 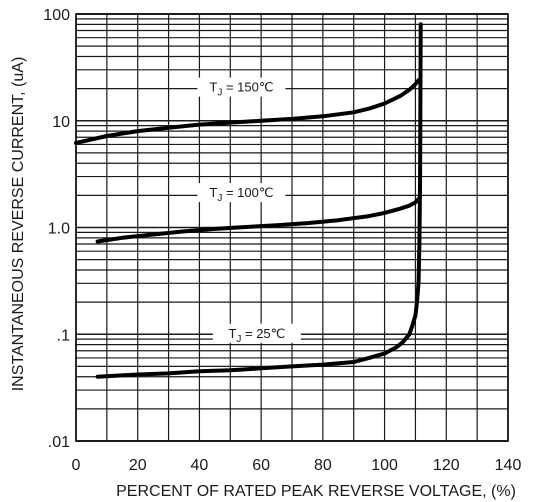 What do you see at coordinates (63, 335) in the screenshot?
I see `y-tick-label: .1` at bounding box center [63, 335].